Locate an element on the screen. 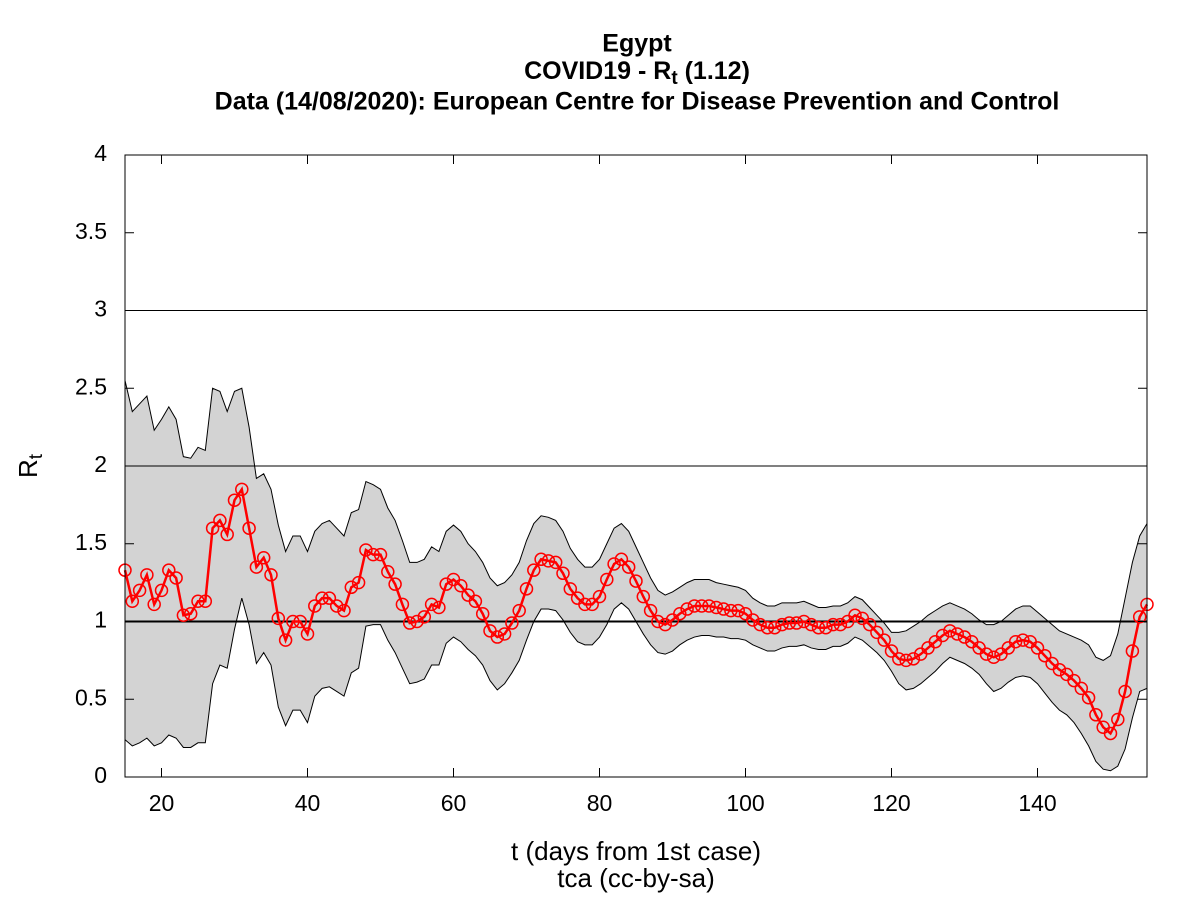 This screenshot has width=1200, height=900. x-tick-label: 40 is located at coordinates (308, 803).